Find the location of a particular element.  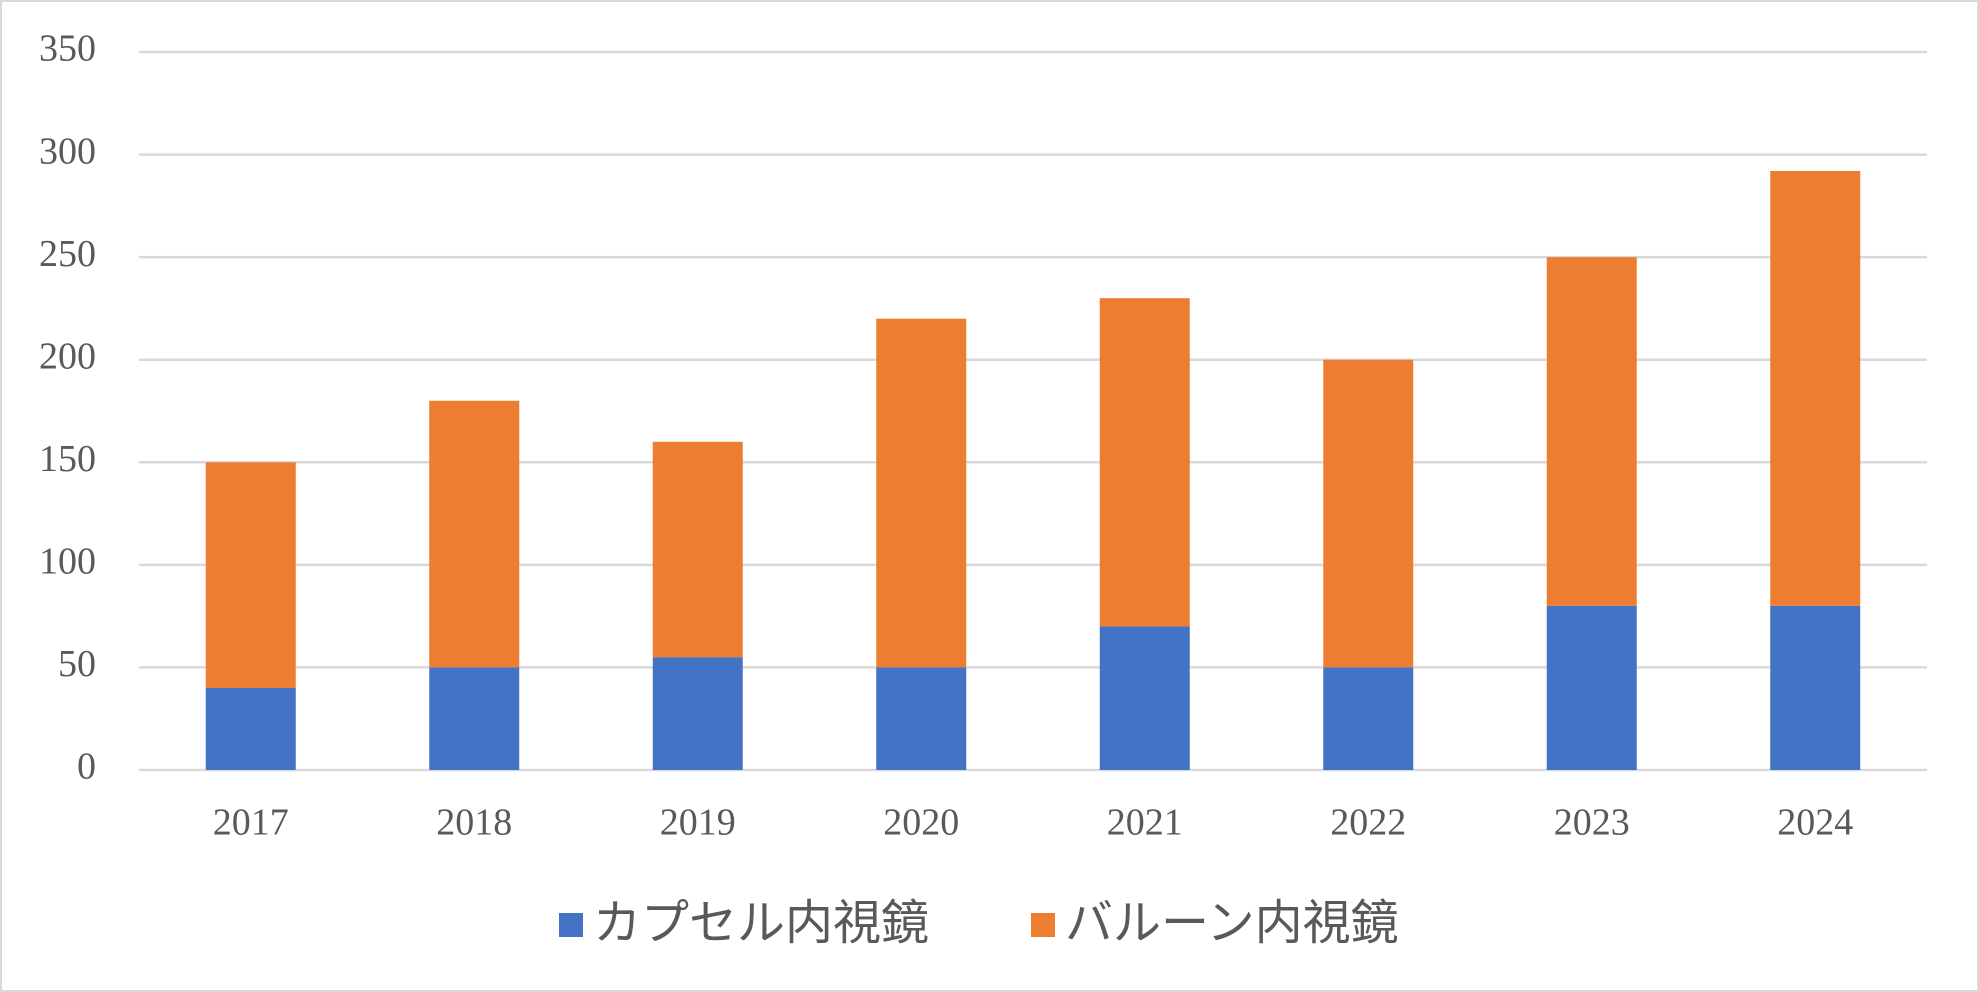

x-tick-label: 2019 is located at coordinates (698, 823).